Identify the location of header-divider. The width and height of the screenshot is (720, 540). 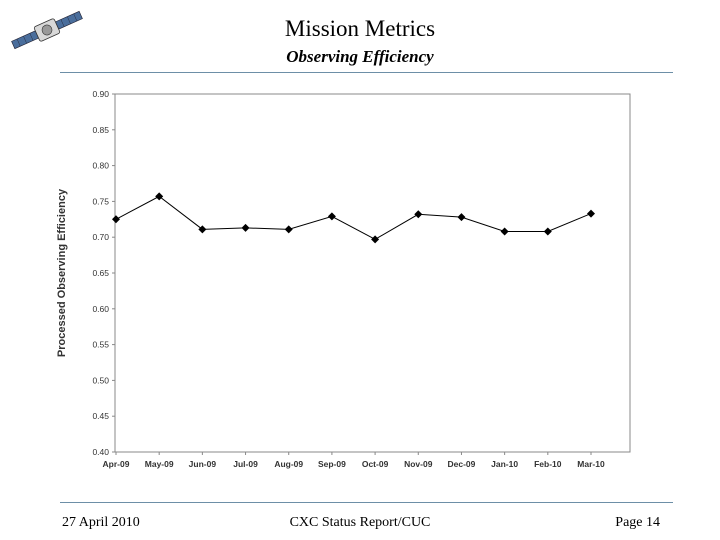
(366, 72).